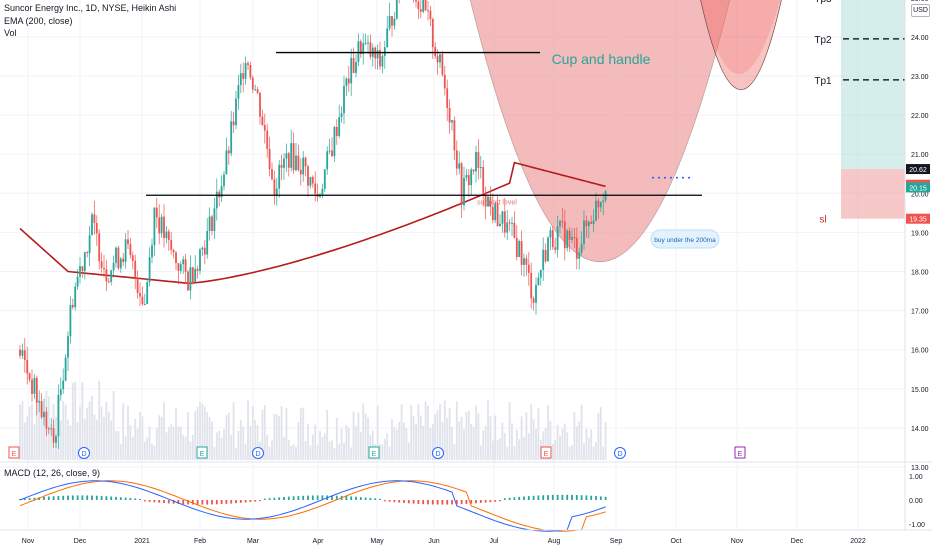 This screenshot has width=932, height=550. I want to click on currency-button: USD, so click(920, 10).